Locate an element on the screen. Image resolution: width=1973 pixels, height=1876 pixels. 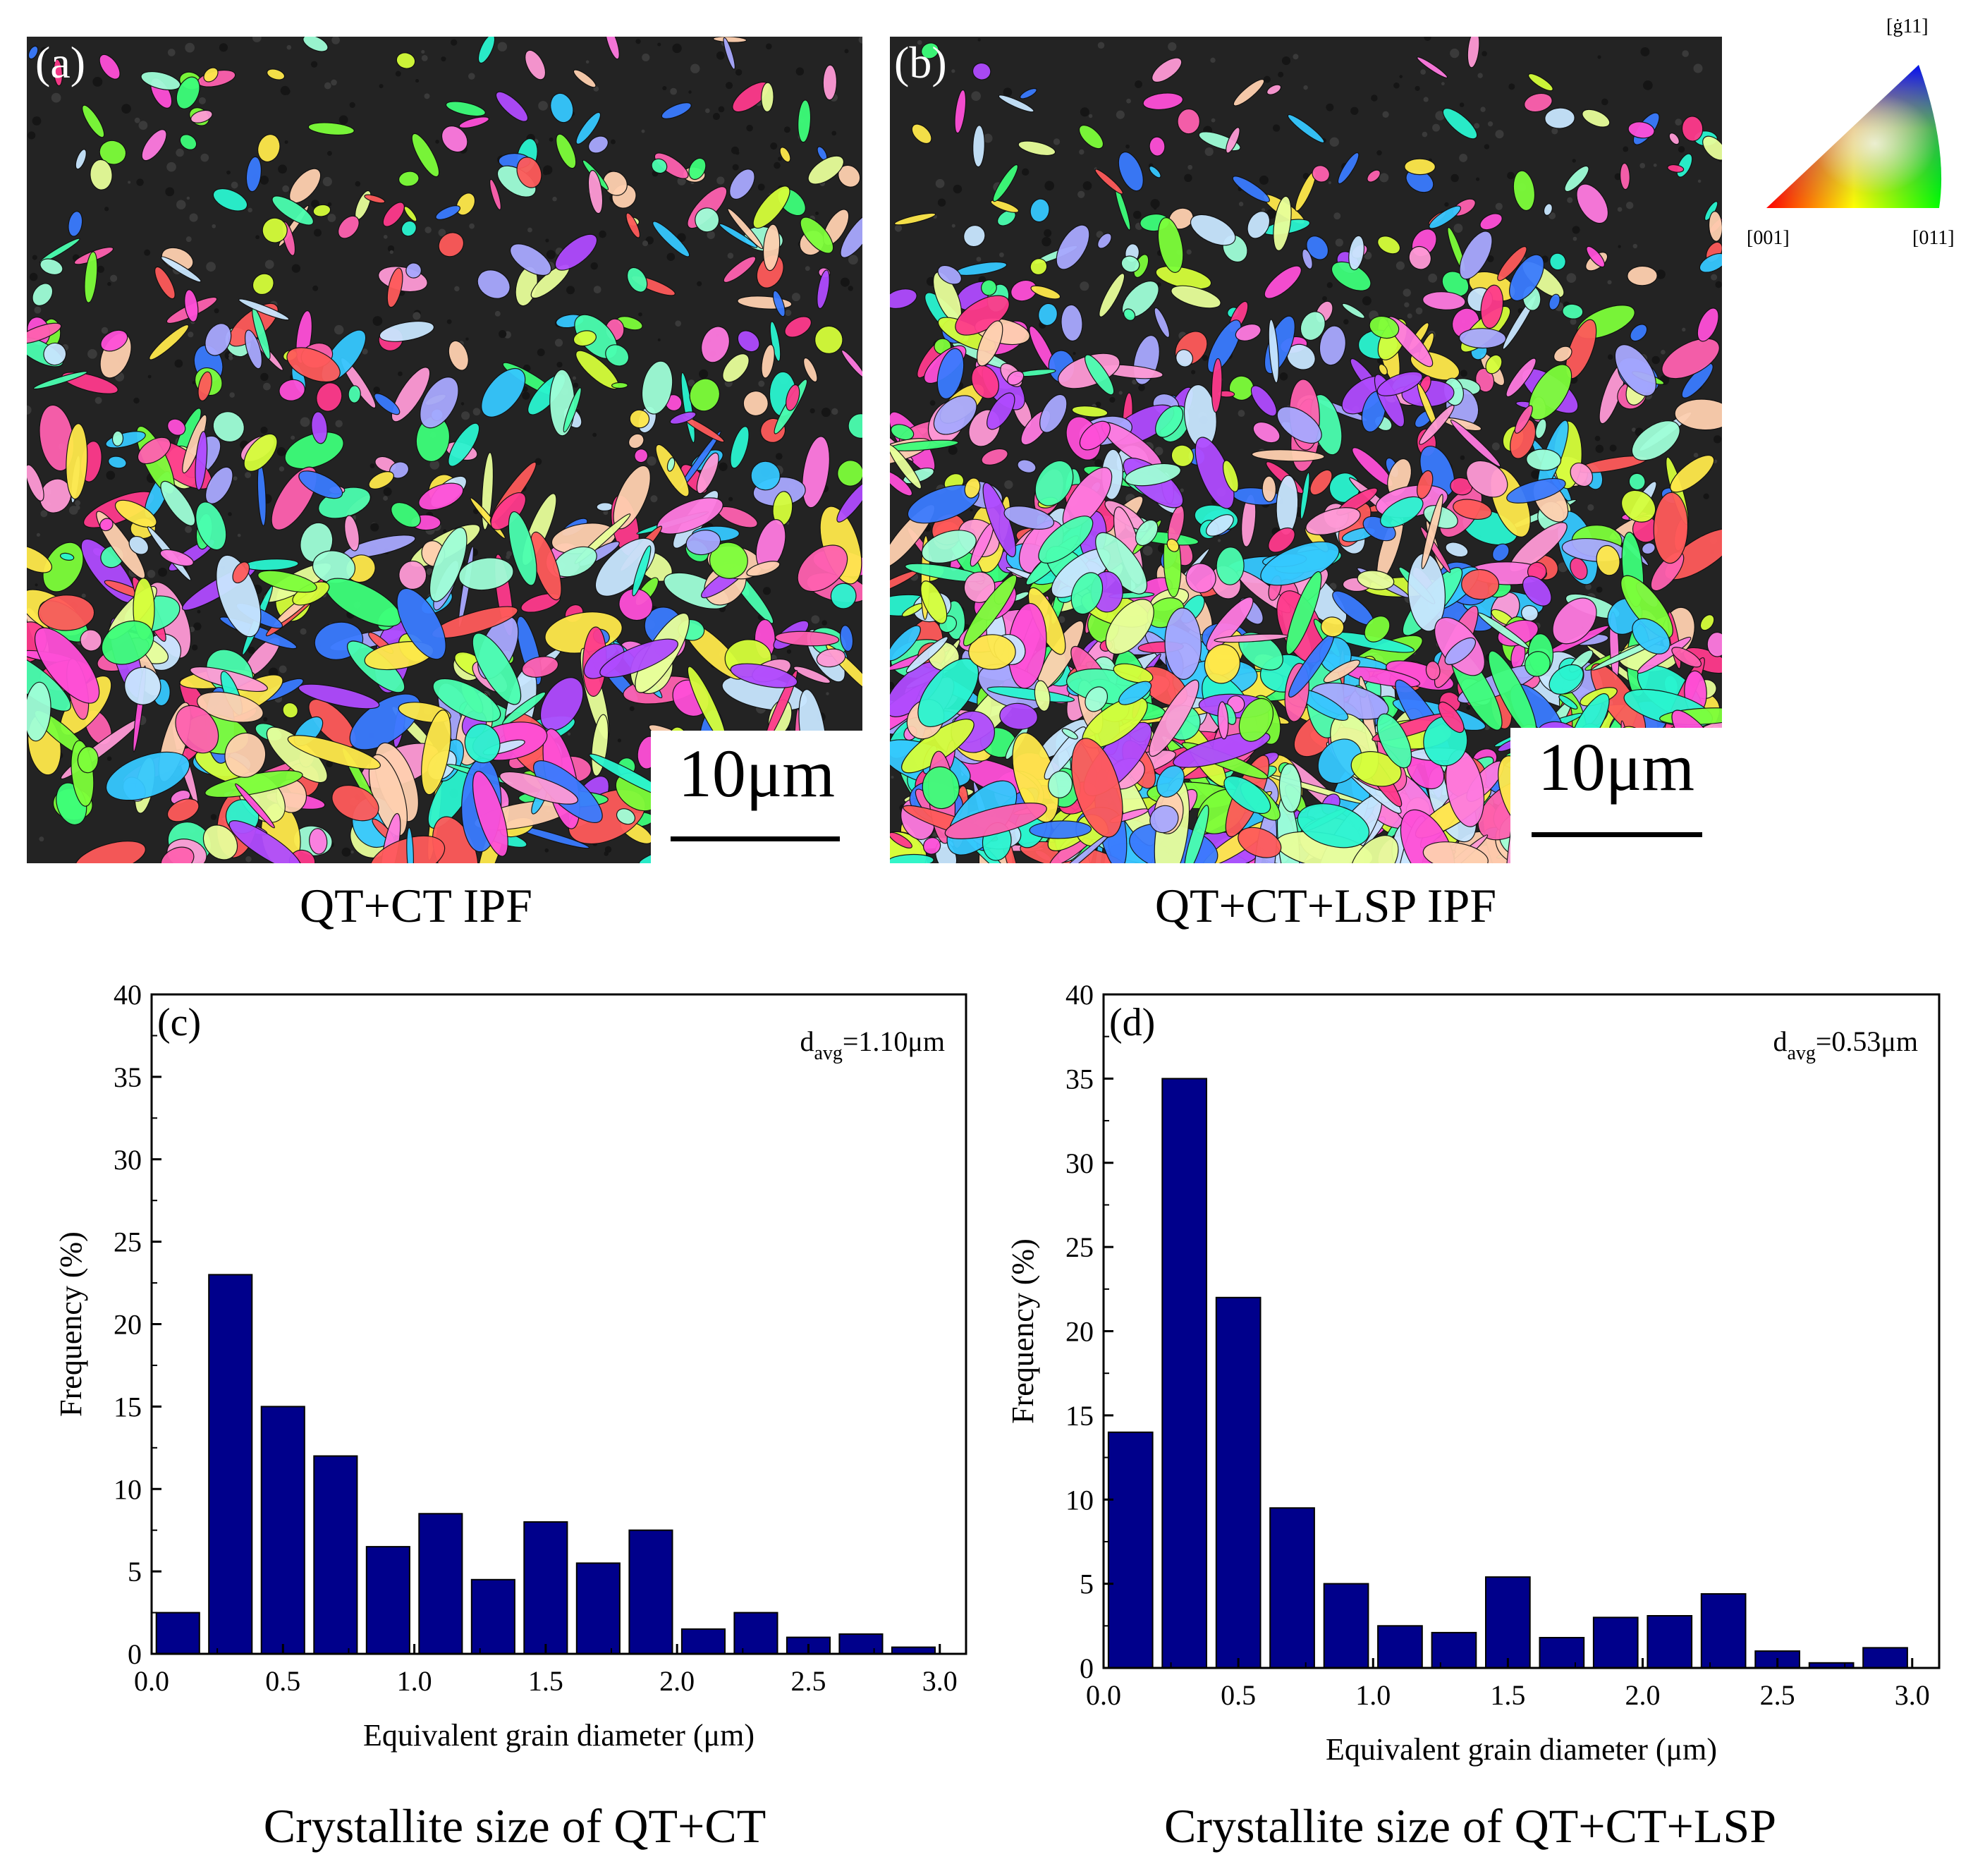
chart-panel-label: (c) is located at coordinates (179, 1022).